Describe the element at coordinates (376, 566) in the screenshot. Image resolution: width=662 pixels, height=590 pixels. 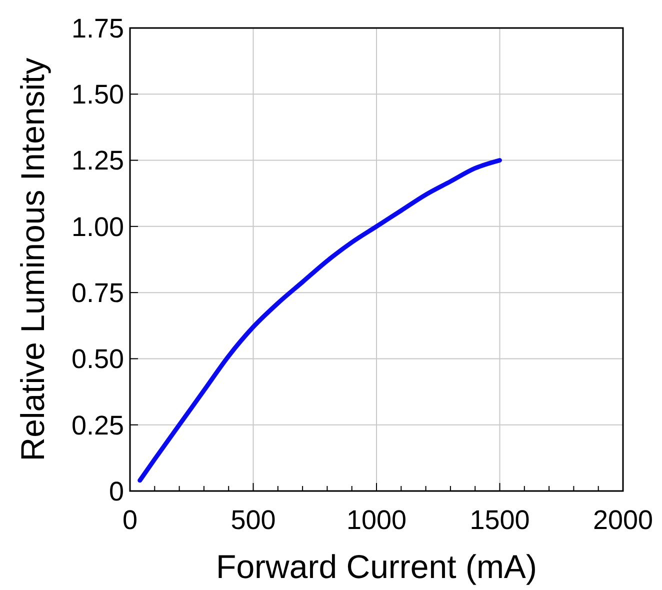
I see `x-axis-title: Forward Current (mA)` at that location.